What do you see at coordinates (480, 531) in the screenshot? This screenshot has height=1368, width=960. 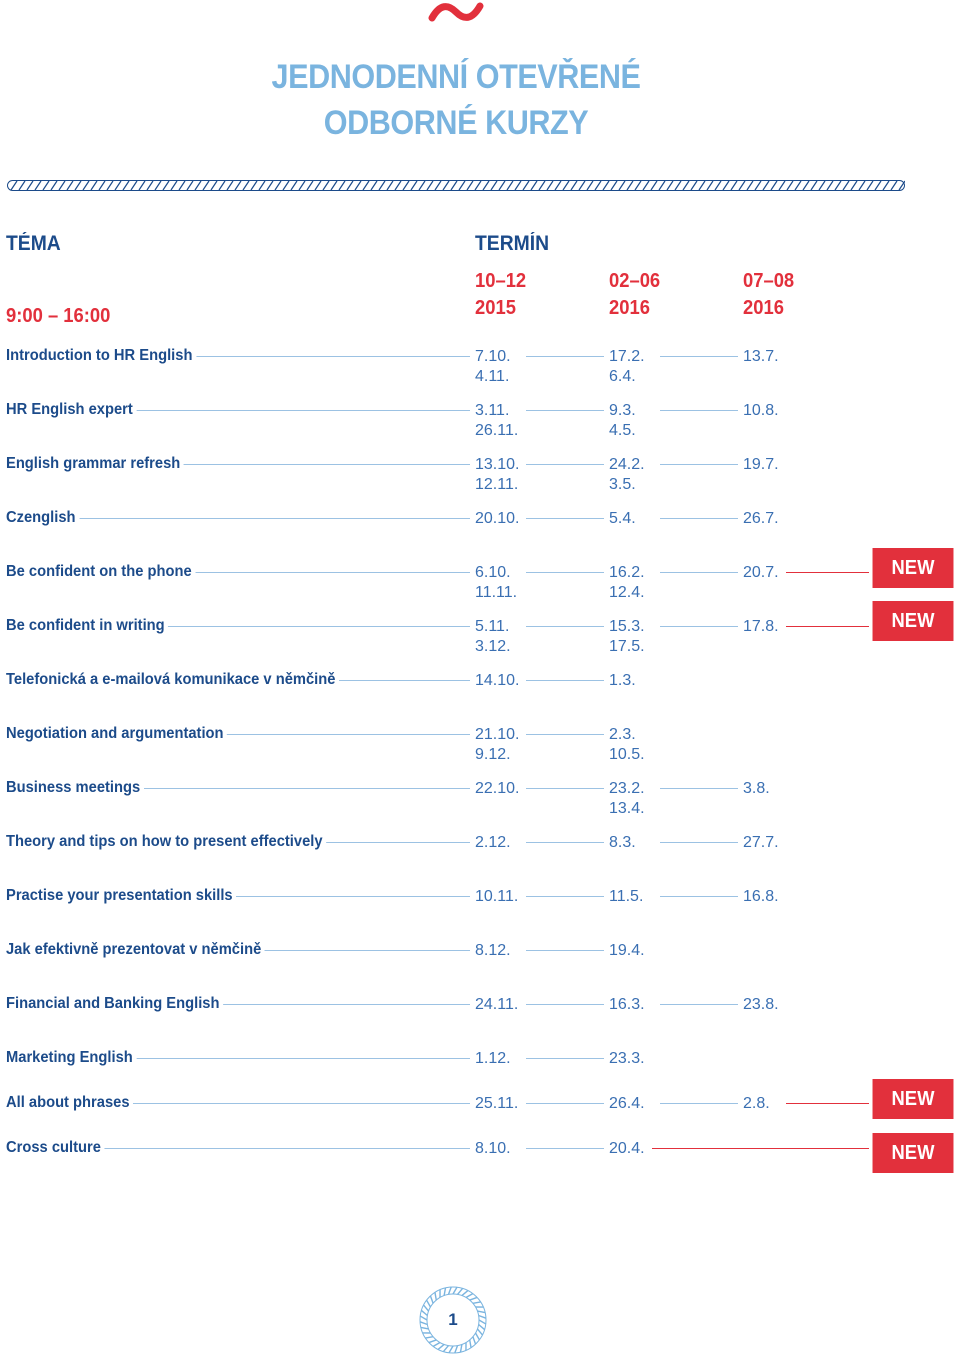 I see `course-row: Czenglish 20.10. 5.4. 26.7.` at bounding box center [480, 531].